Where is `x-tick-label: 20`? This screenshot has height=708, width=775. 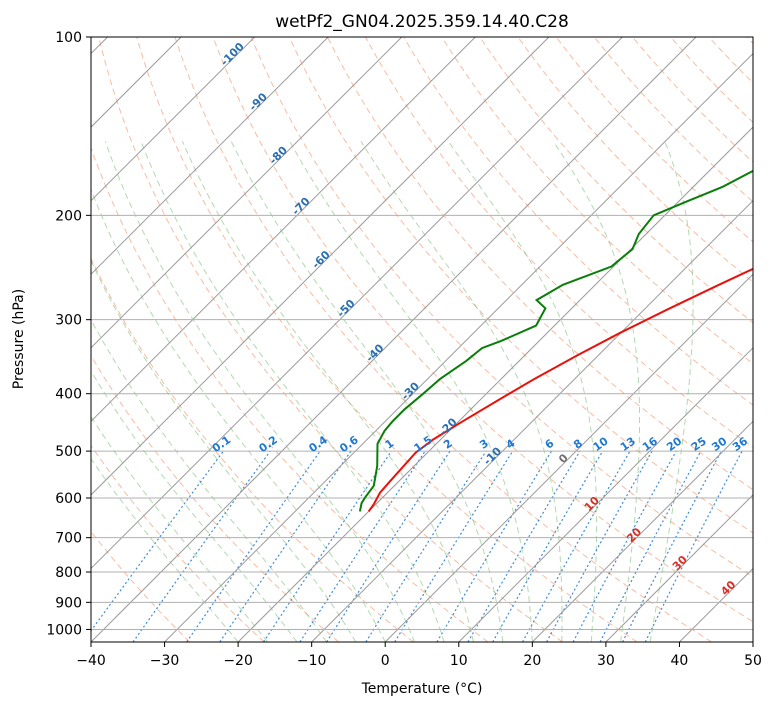
x-tick-label: 20 is located at coordinates (532, 661).